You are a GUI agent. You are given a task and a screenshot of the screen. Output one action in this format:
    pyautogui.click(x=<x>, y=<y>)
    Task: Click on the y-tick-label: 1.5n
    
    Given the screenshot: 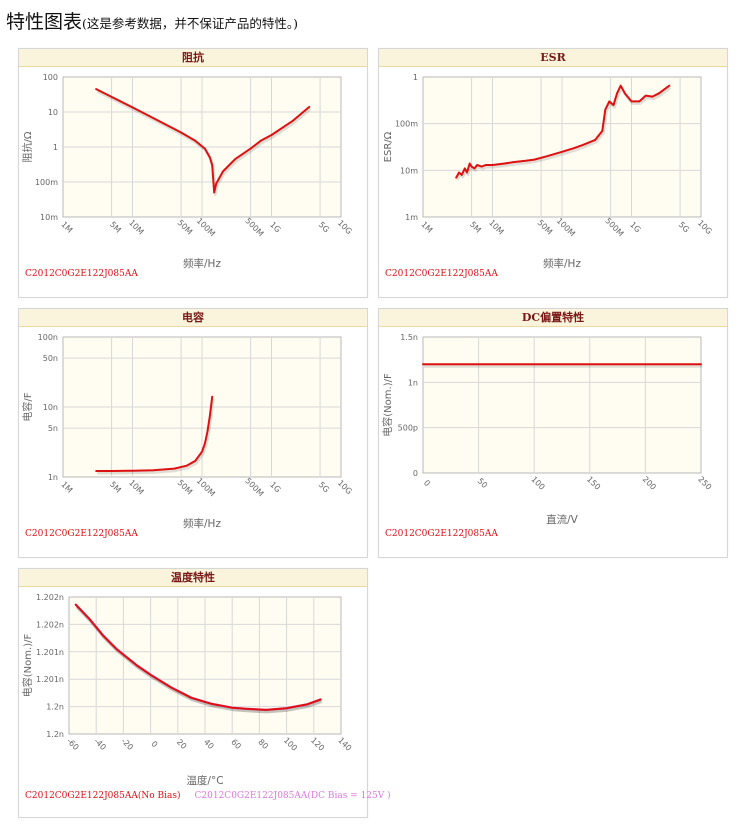 What is the action you would take?
    pyautogui.click(x=409, y=337)
    